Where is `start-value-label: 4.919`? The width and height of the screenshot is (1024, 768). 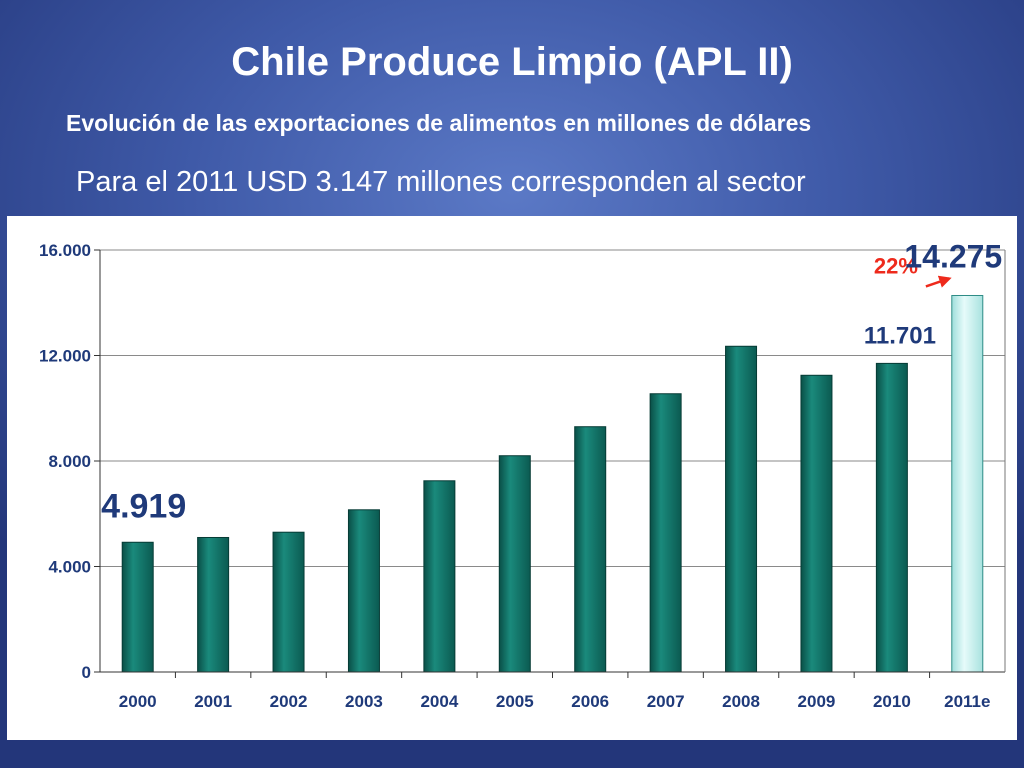 start-value-label: 4.919 is located at coordinates (143, 506).